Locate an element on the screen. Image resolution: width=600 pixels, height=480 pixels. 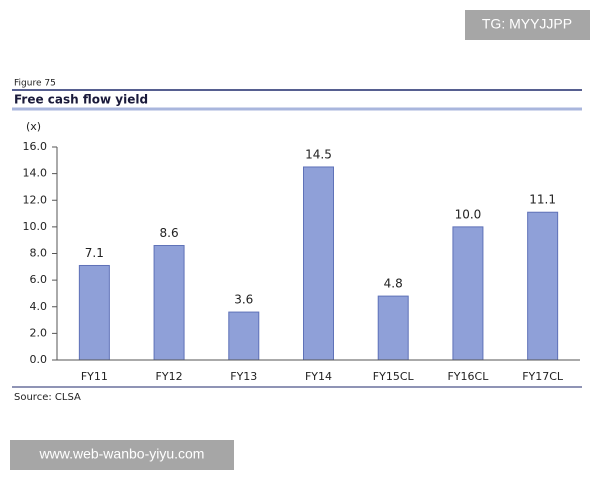
y-tick-label: 6.0 is located at coordinates (39, 279).